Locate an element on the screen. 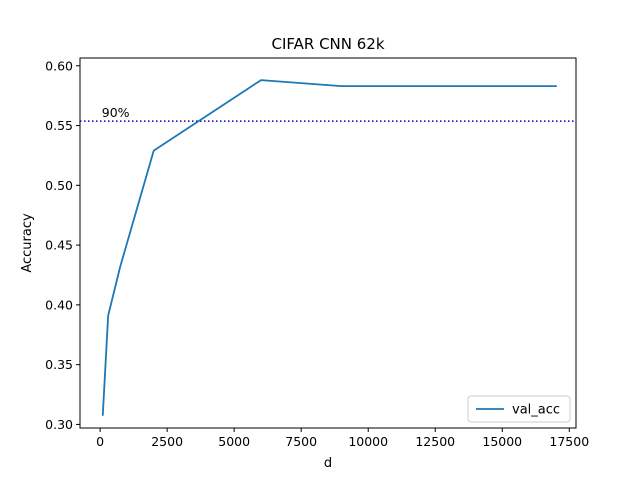 The width and height of the screenshot is (640, 480). y-axis: 0.30 0.35 0.40 0.45 0.50 0.55 0.60 is located at coordinates (62, 245).